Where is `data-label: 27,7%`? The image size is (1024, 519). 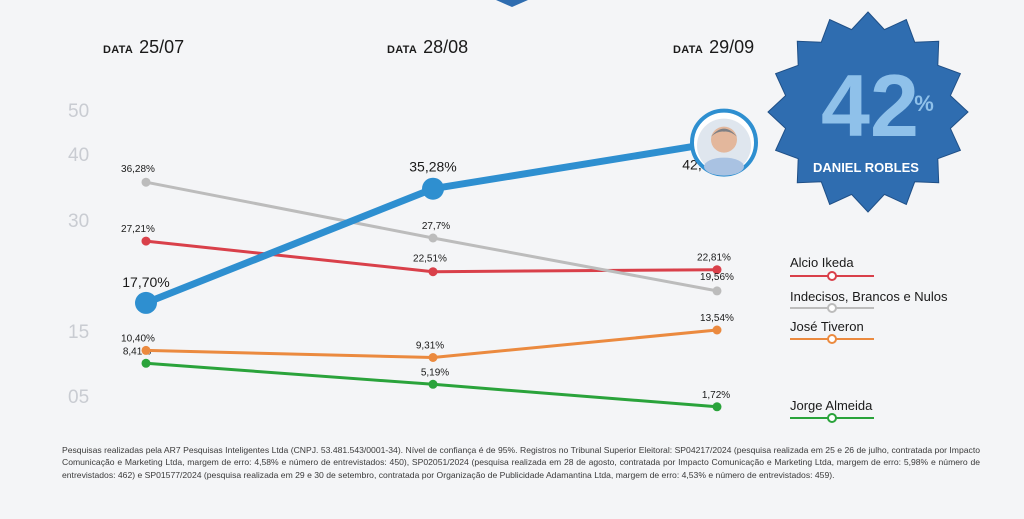
data-label: 27,7% is located at coordinates (436, 226).